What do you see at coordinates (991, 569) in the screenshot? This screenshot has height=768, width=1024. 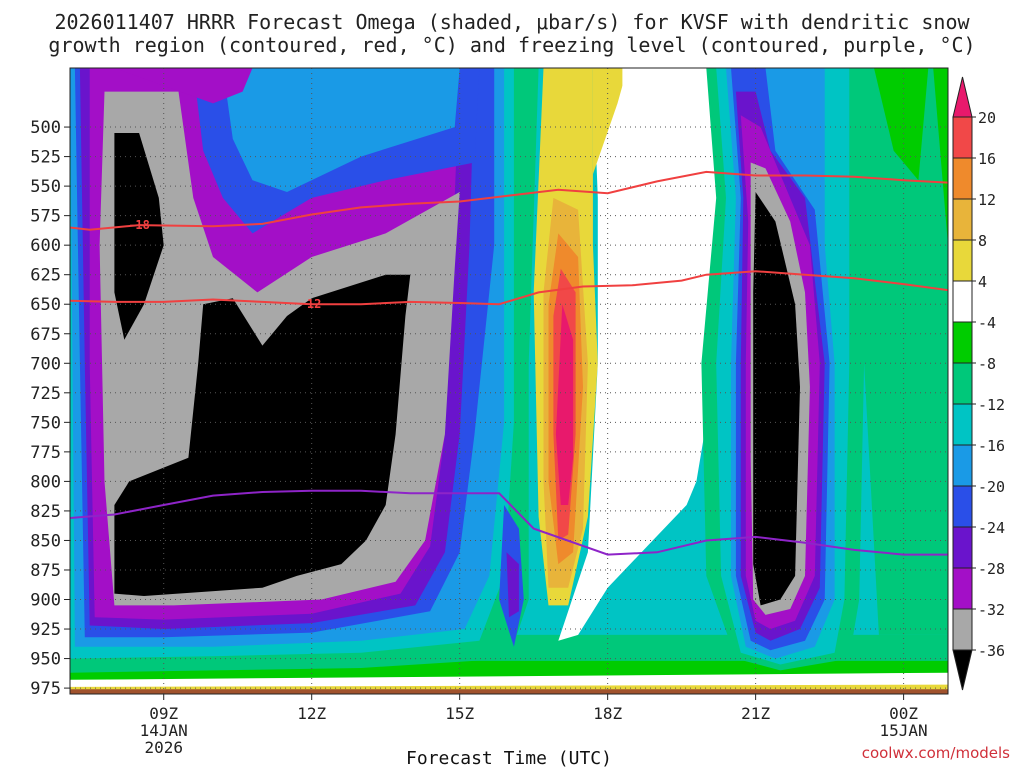 I see `colorbar-label: -28` at bounding box center [991, 569].